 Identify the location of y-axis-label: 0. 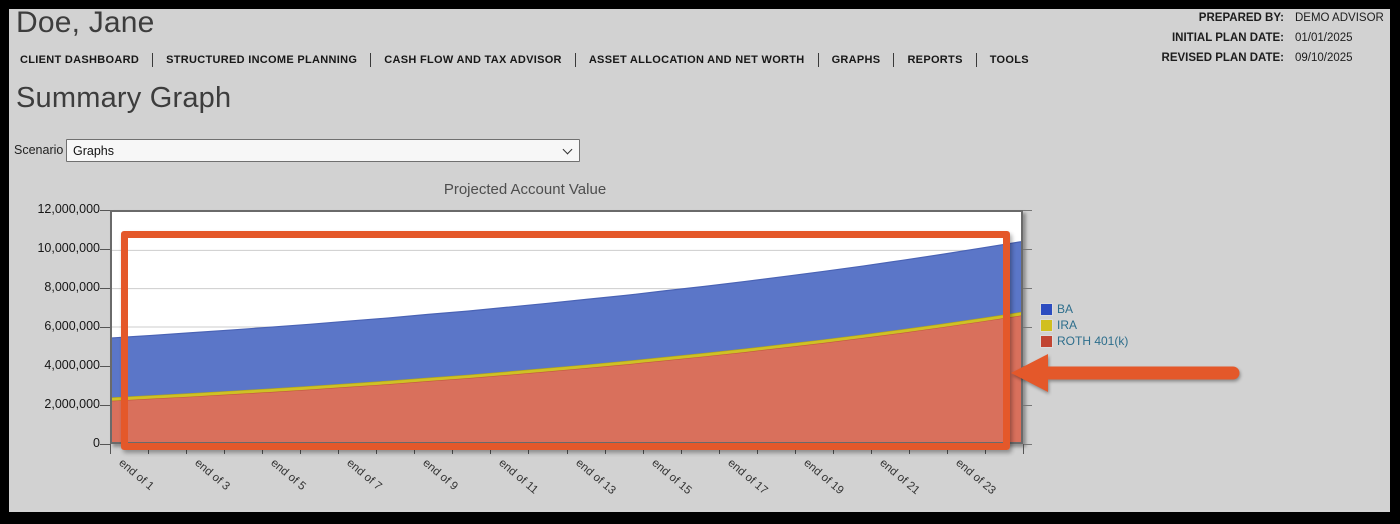
(96, 443).